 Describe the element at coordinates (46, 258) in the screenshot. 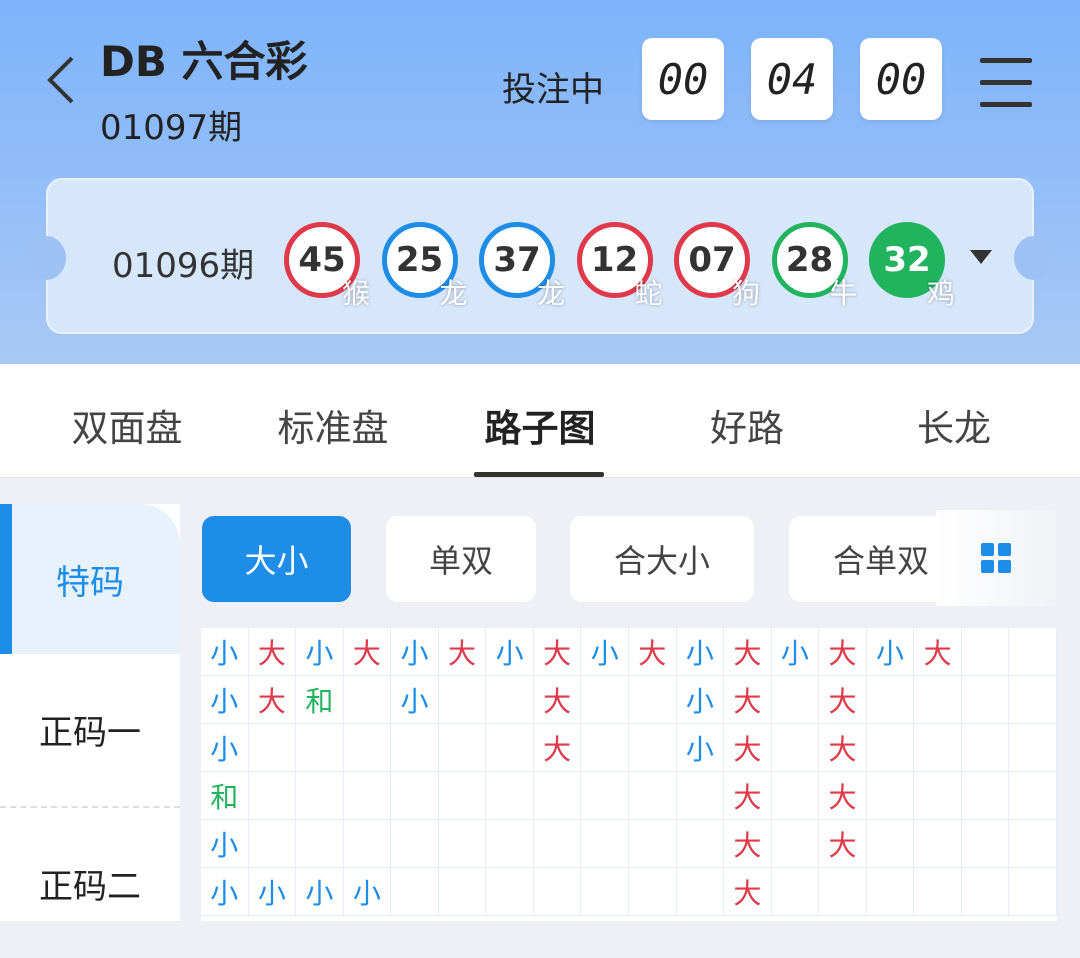

I see `ticket-notch-left` at that location.